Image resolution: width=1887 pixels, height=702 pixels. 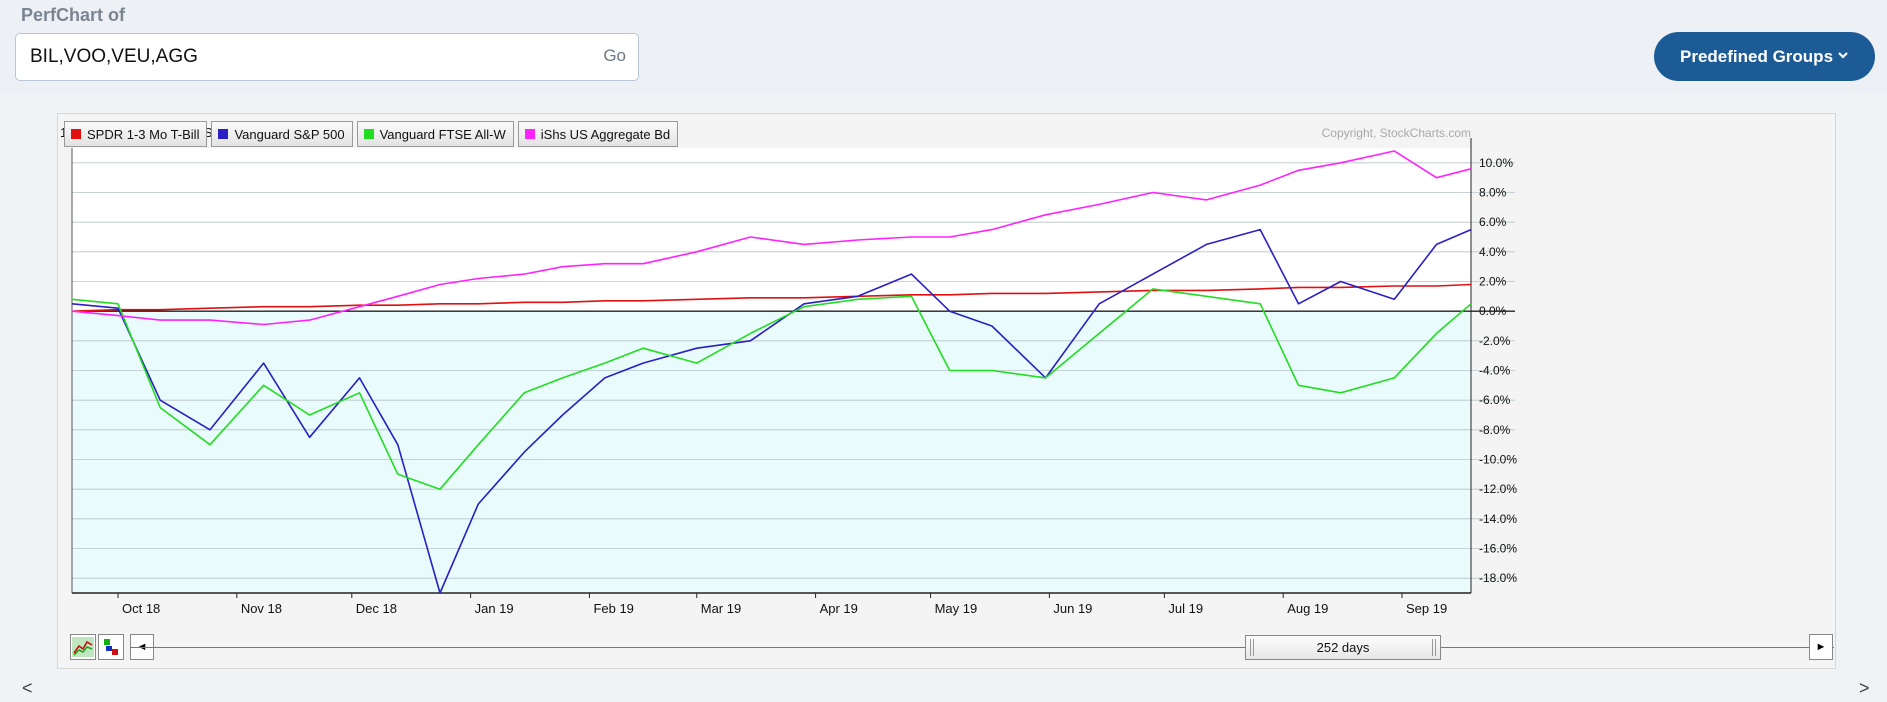 What do you see at coordinates (1498, 549) in the screenshot?
I see `y-tick-label: -16.0%` at bounding box center [1498, 549].